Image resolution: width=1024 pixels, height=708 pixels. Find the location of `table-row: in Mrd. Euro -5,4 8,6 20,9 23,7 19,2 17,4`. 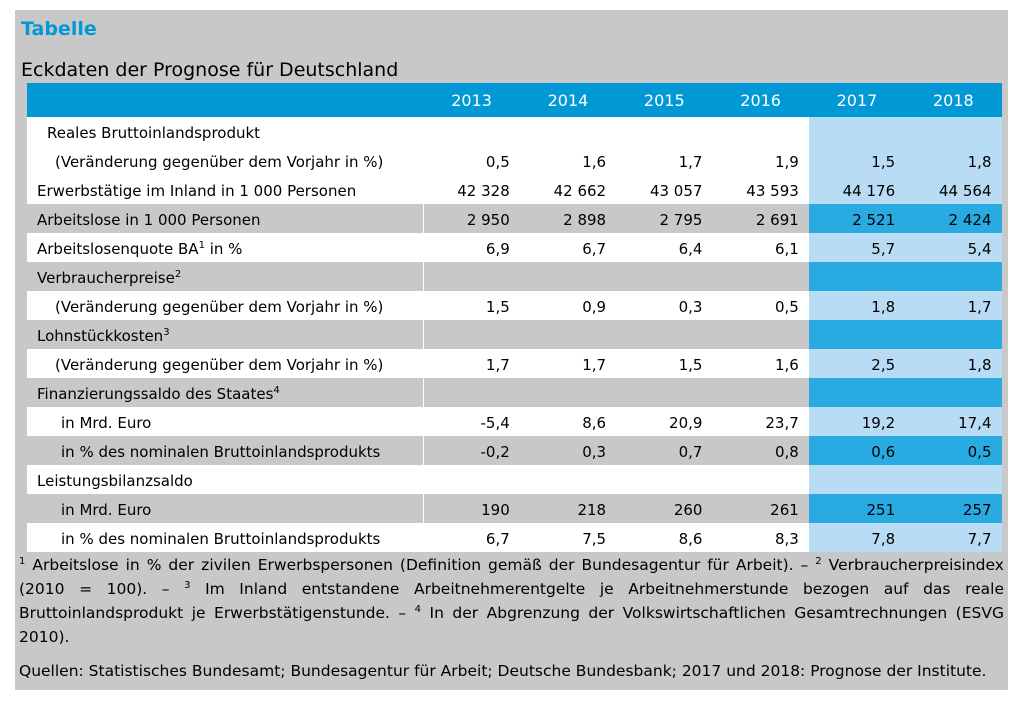

table-row: in Mrd. Euro -5,4 8,6 20,9 23,7 19,2 17,4 is located at coordinates (514, 421).